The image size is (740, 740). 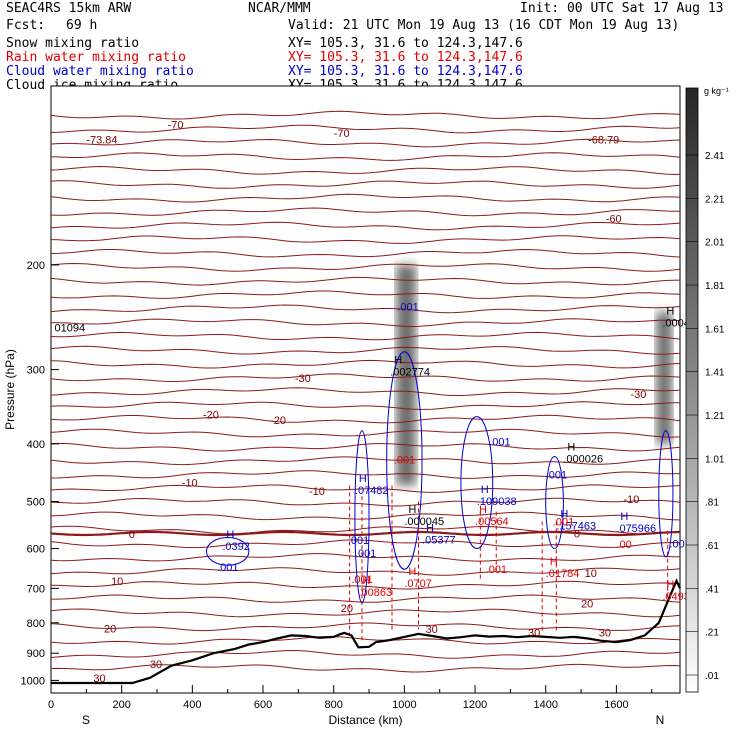 I want to click on colorbar-label: 1.81, so click(x=715, y=286).